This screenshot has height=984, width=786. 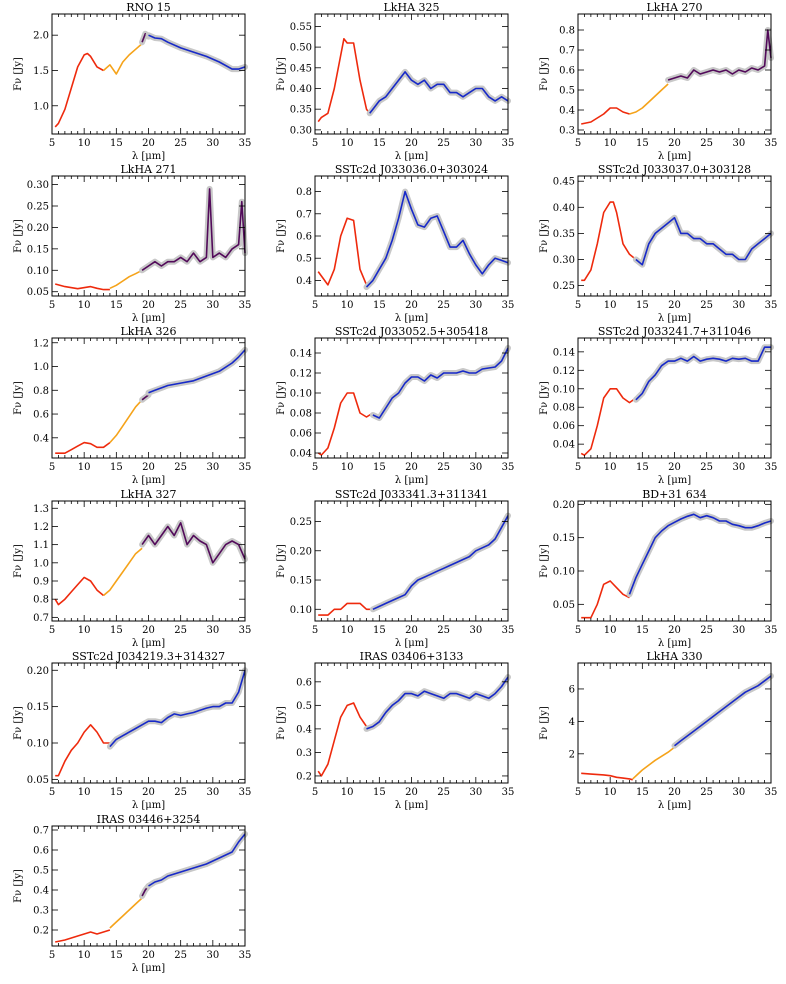 I want to click on y-tick-label: 0.04, so click(x=564, y=445).